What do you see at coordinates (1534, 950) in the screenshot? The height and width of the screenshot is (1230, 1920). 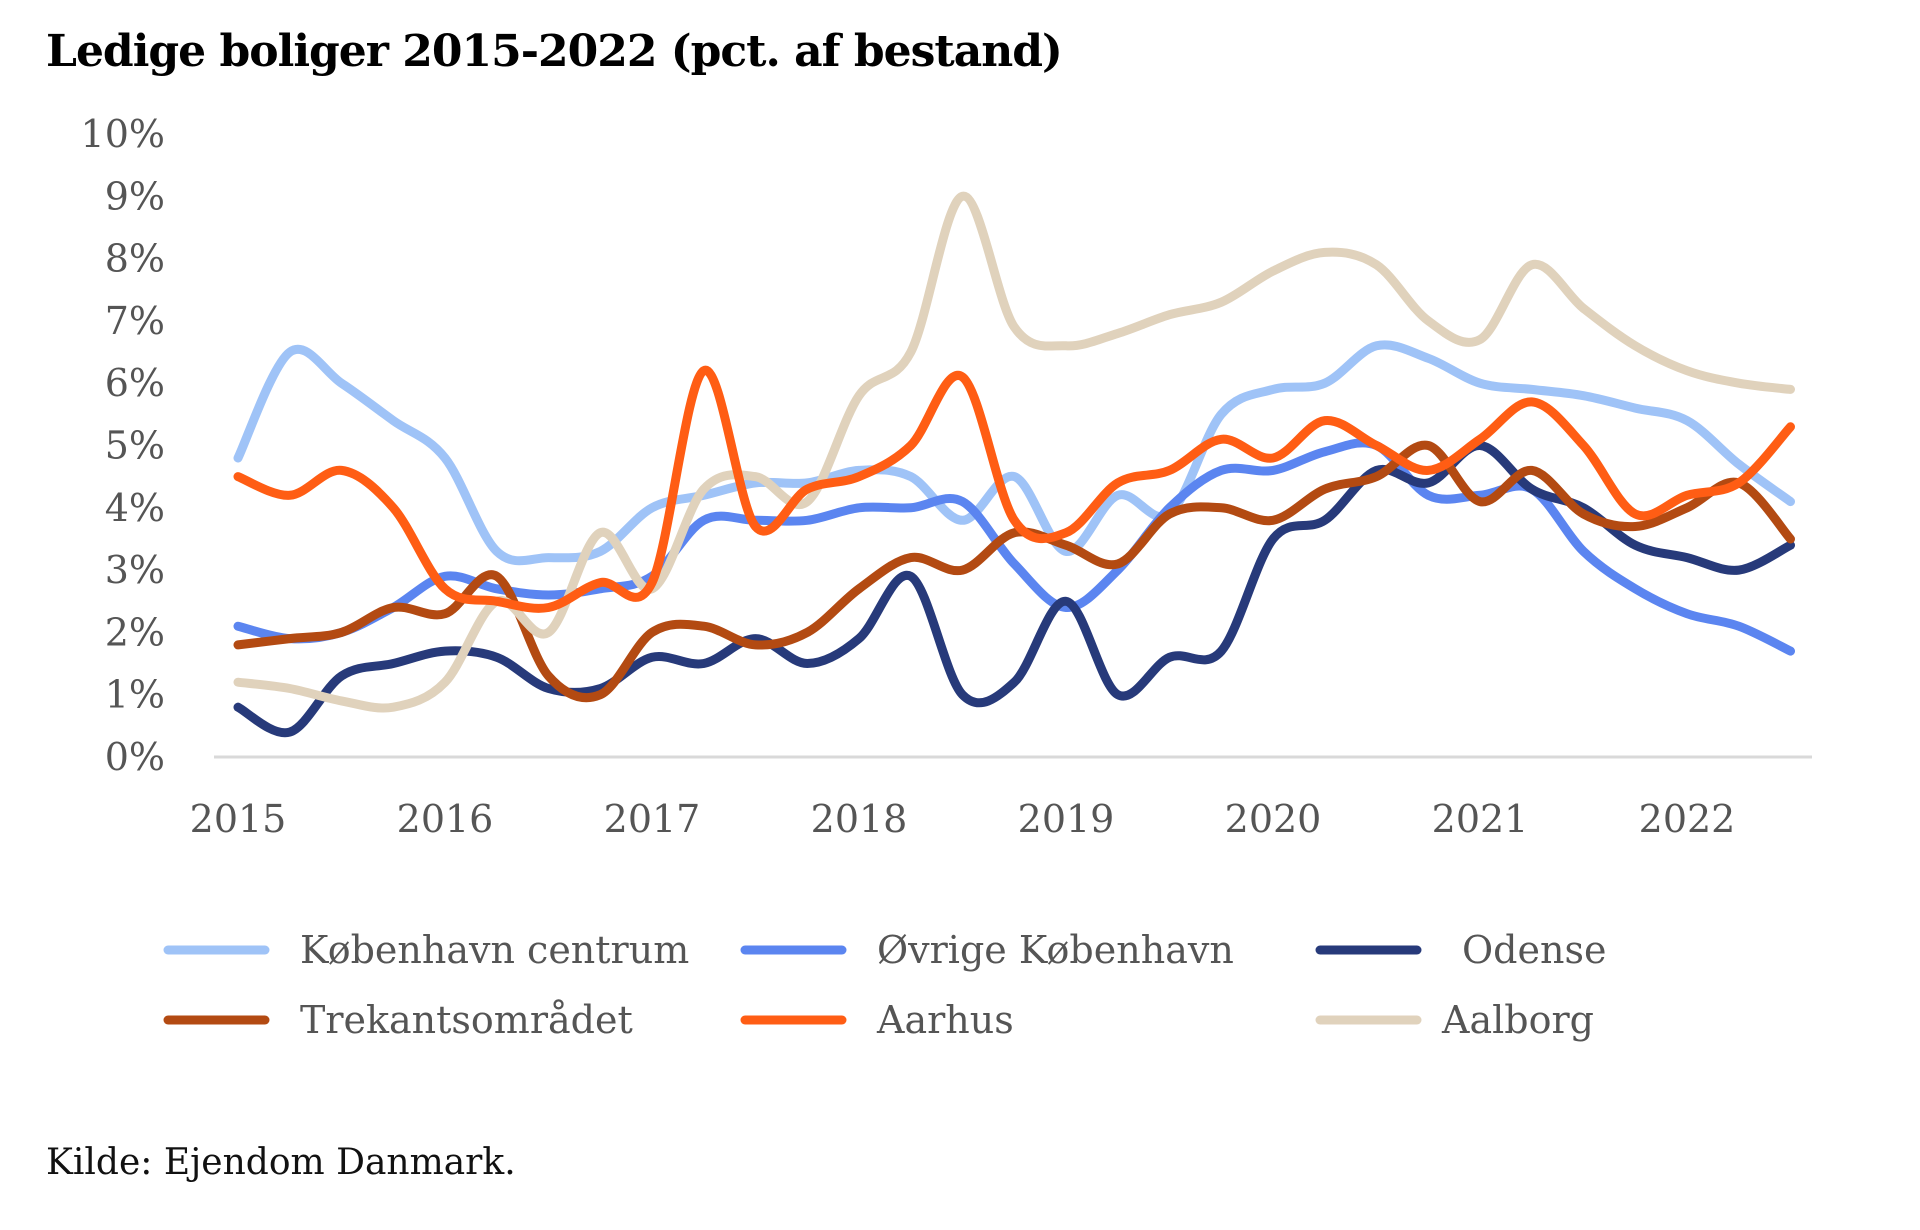 I see `legend-label-2: Odense` at bounding box center [1534, 950].